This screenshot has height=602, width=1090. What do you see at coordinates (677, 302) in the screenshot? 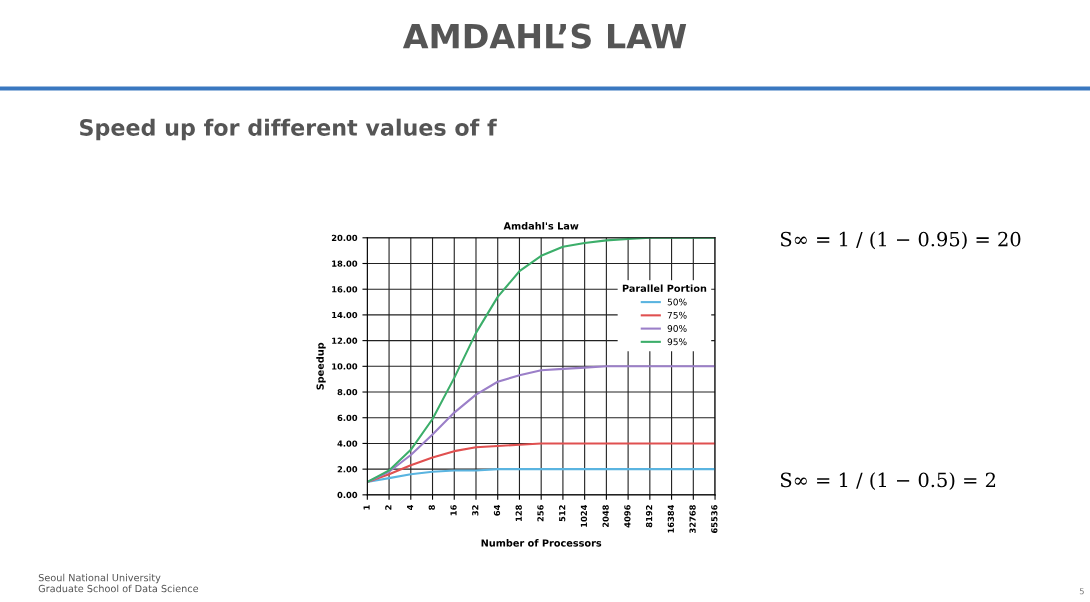
I see `legend-label: 50%` at bounding box center [677, 302].